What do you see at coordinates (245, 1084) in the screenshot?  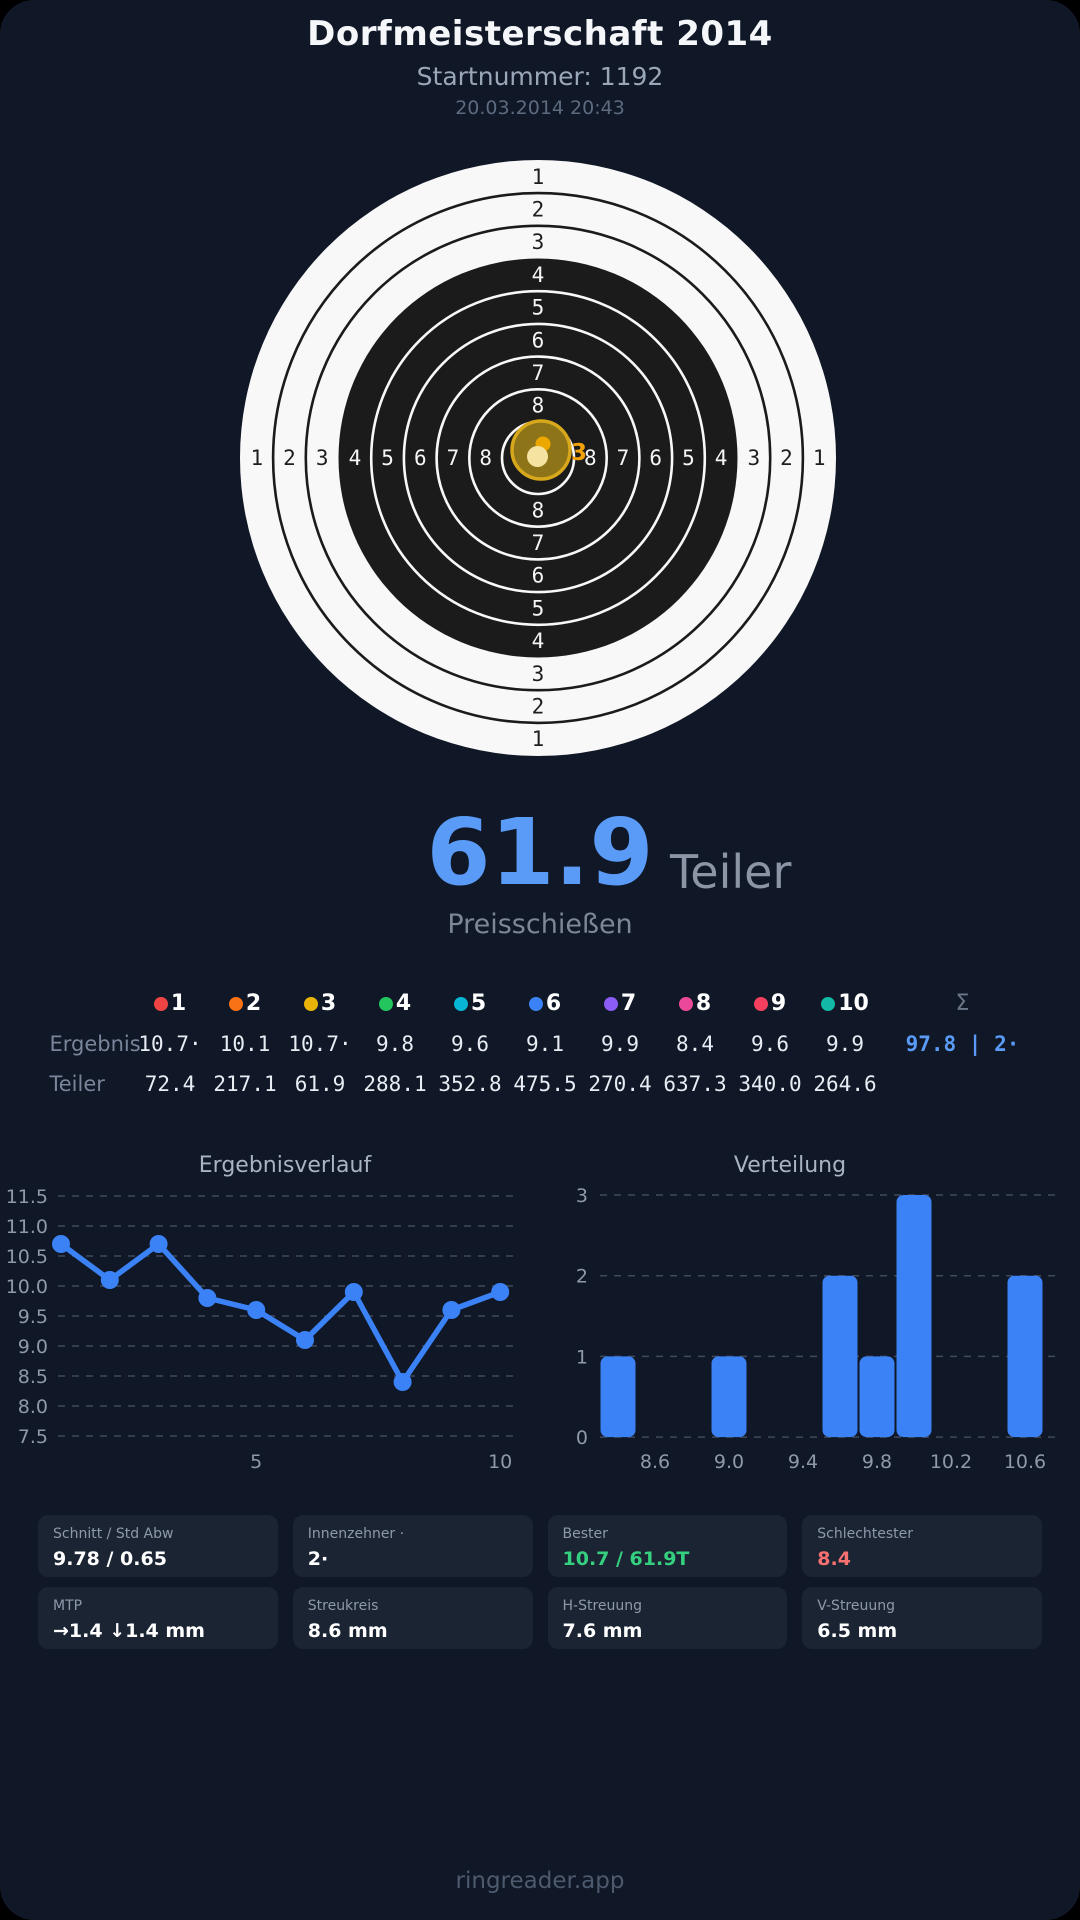 I see `teiler-cell: 217.1` at bounding box center [245, 1084].